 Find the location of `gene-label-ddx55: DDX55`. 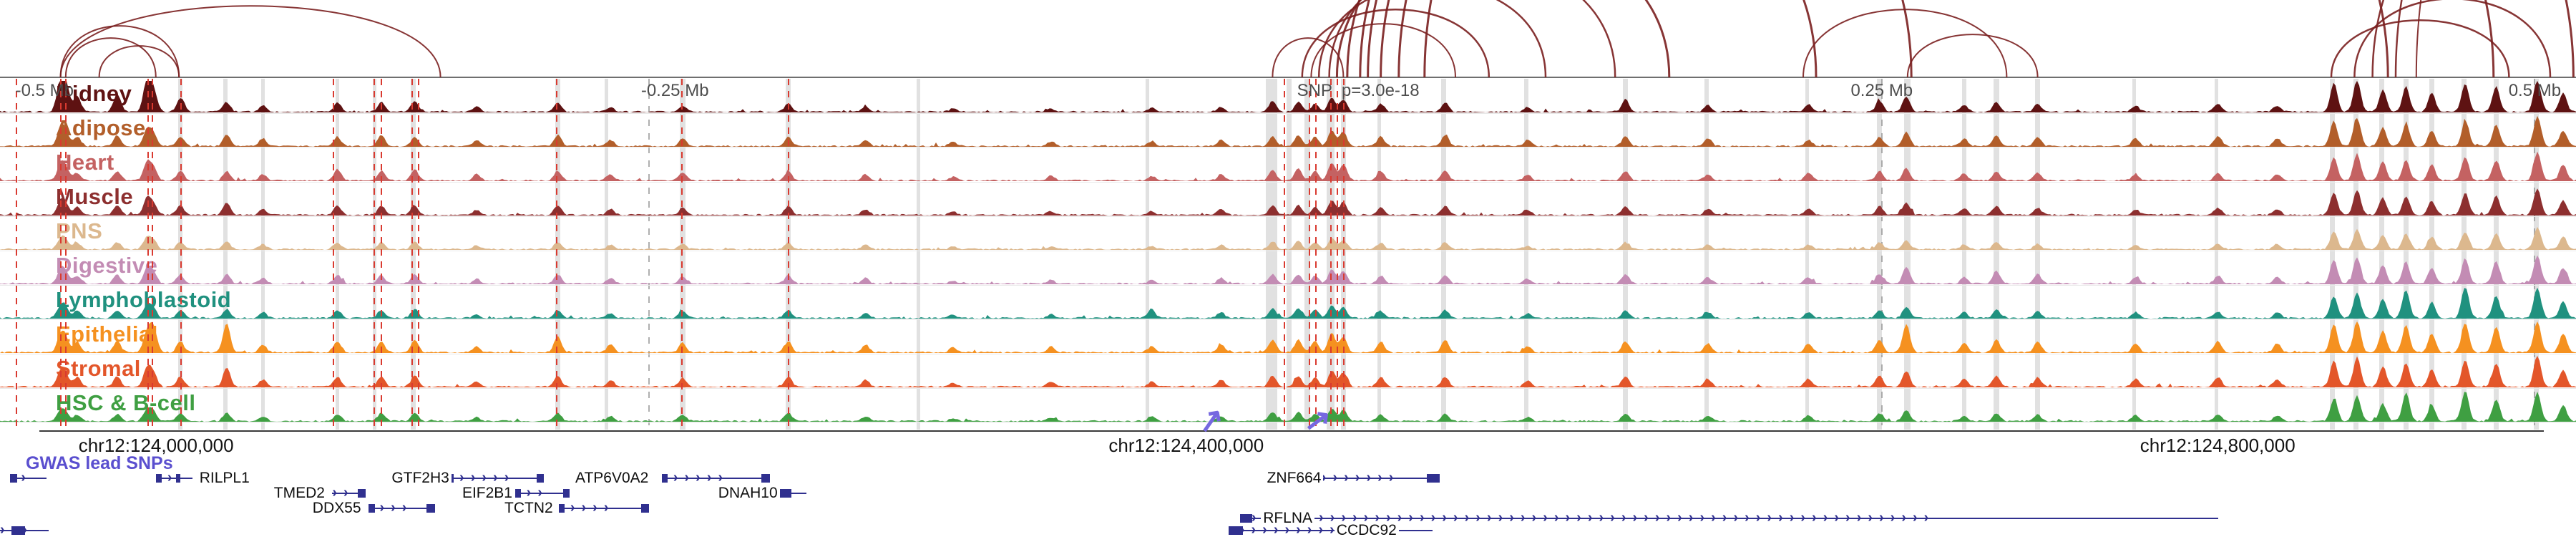

gene-label-ddx55: DDX55 is located at coordinates (337, 508).